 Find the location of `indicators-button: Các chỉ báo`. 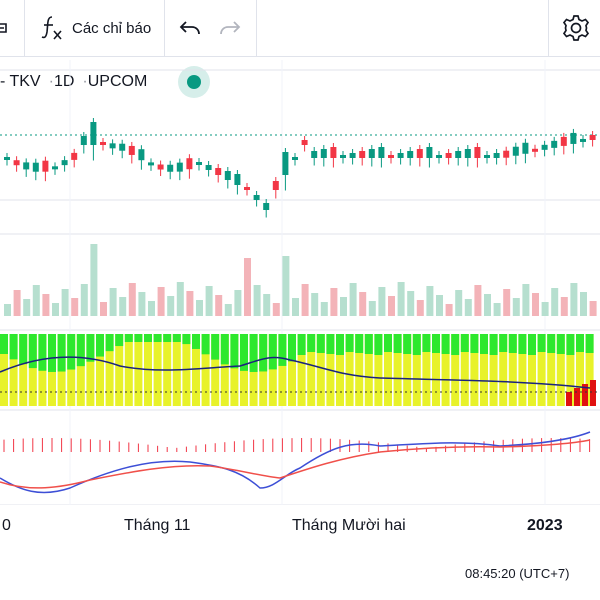

indicators-button: Các chỉ báo is located at coordinates (95, 28).